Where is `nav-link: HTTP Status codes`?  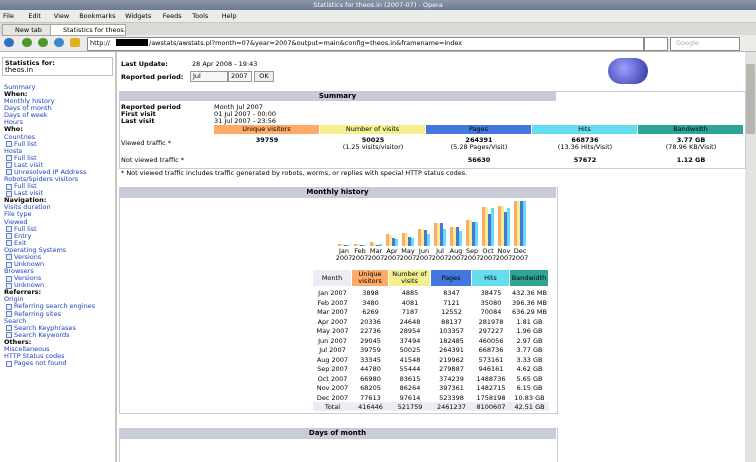 nav-link: HTTP Status codes is located at coordinates (34, 356).